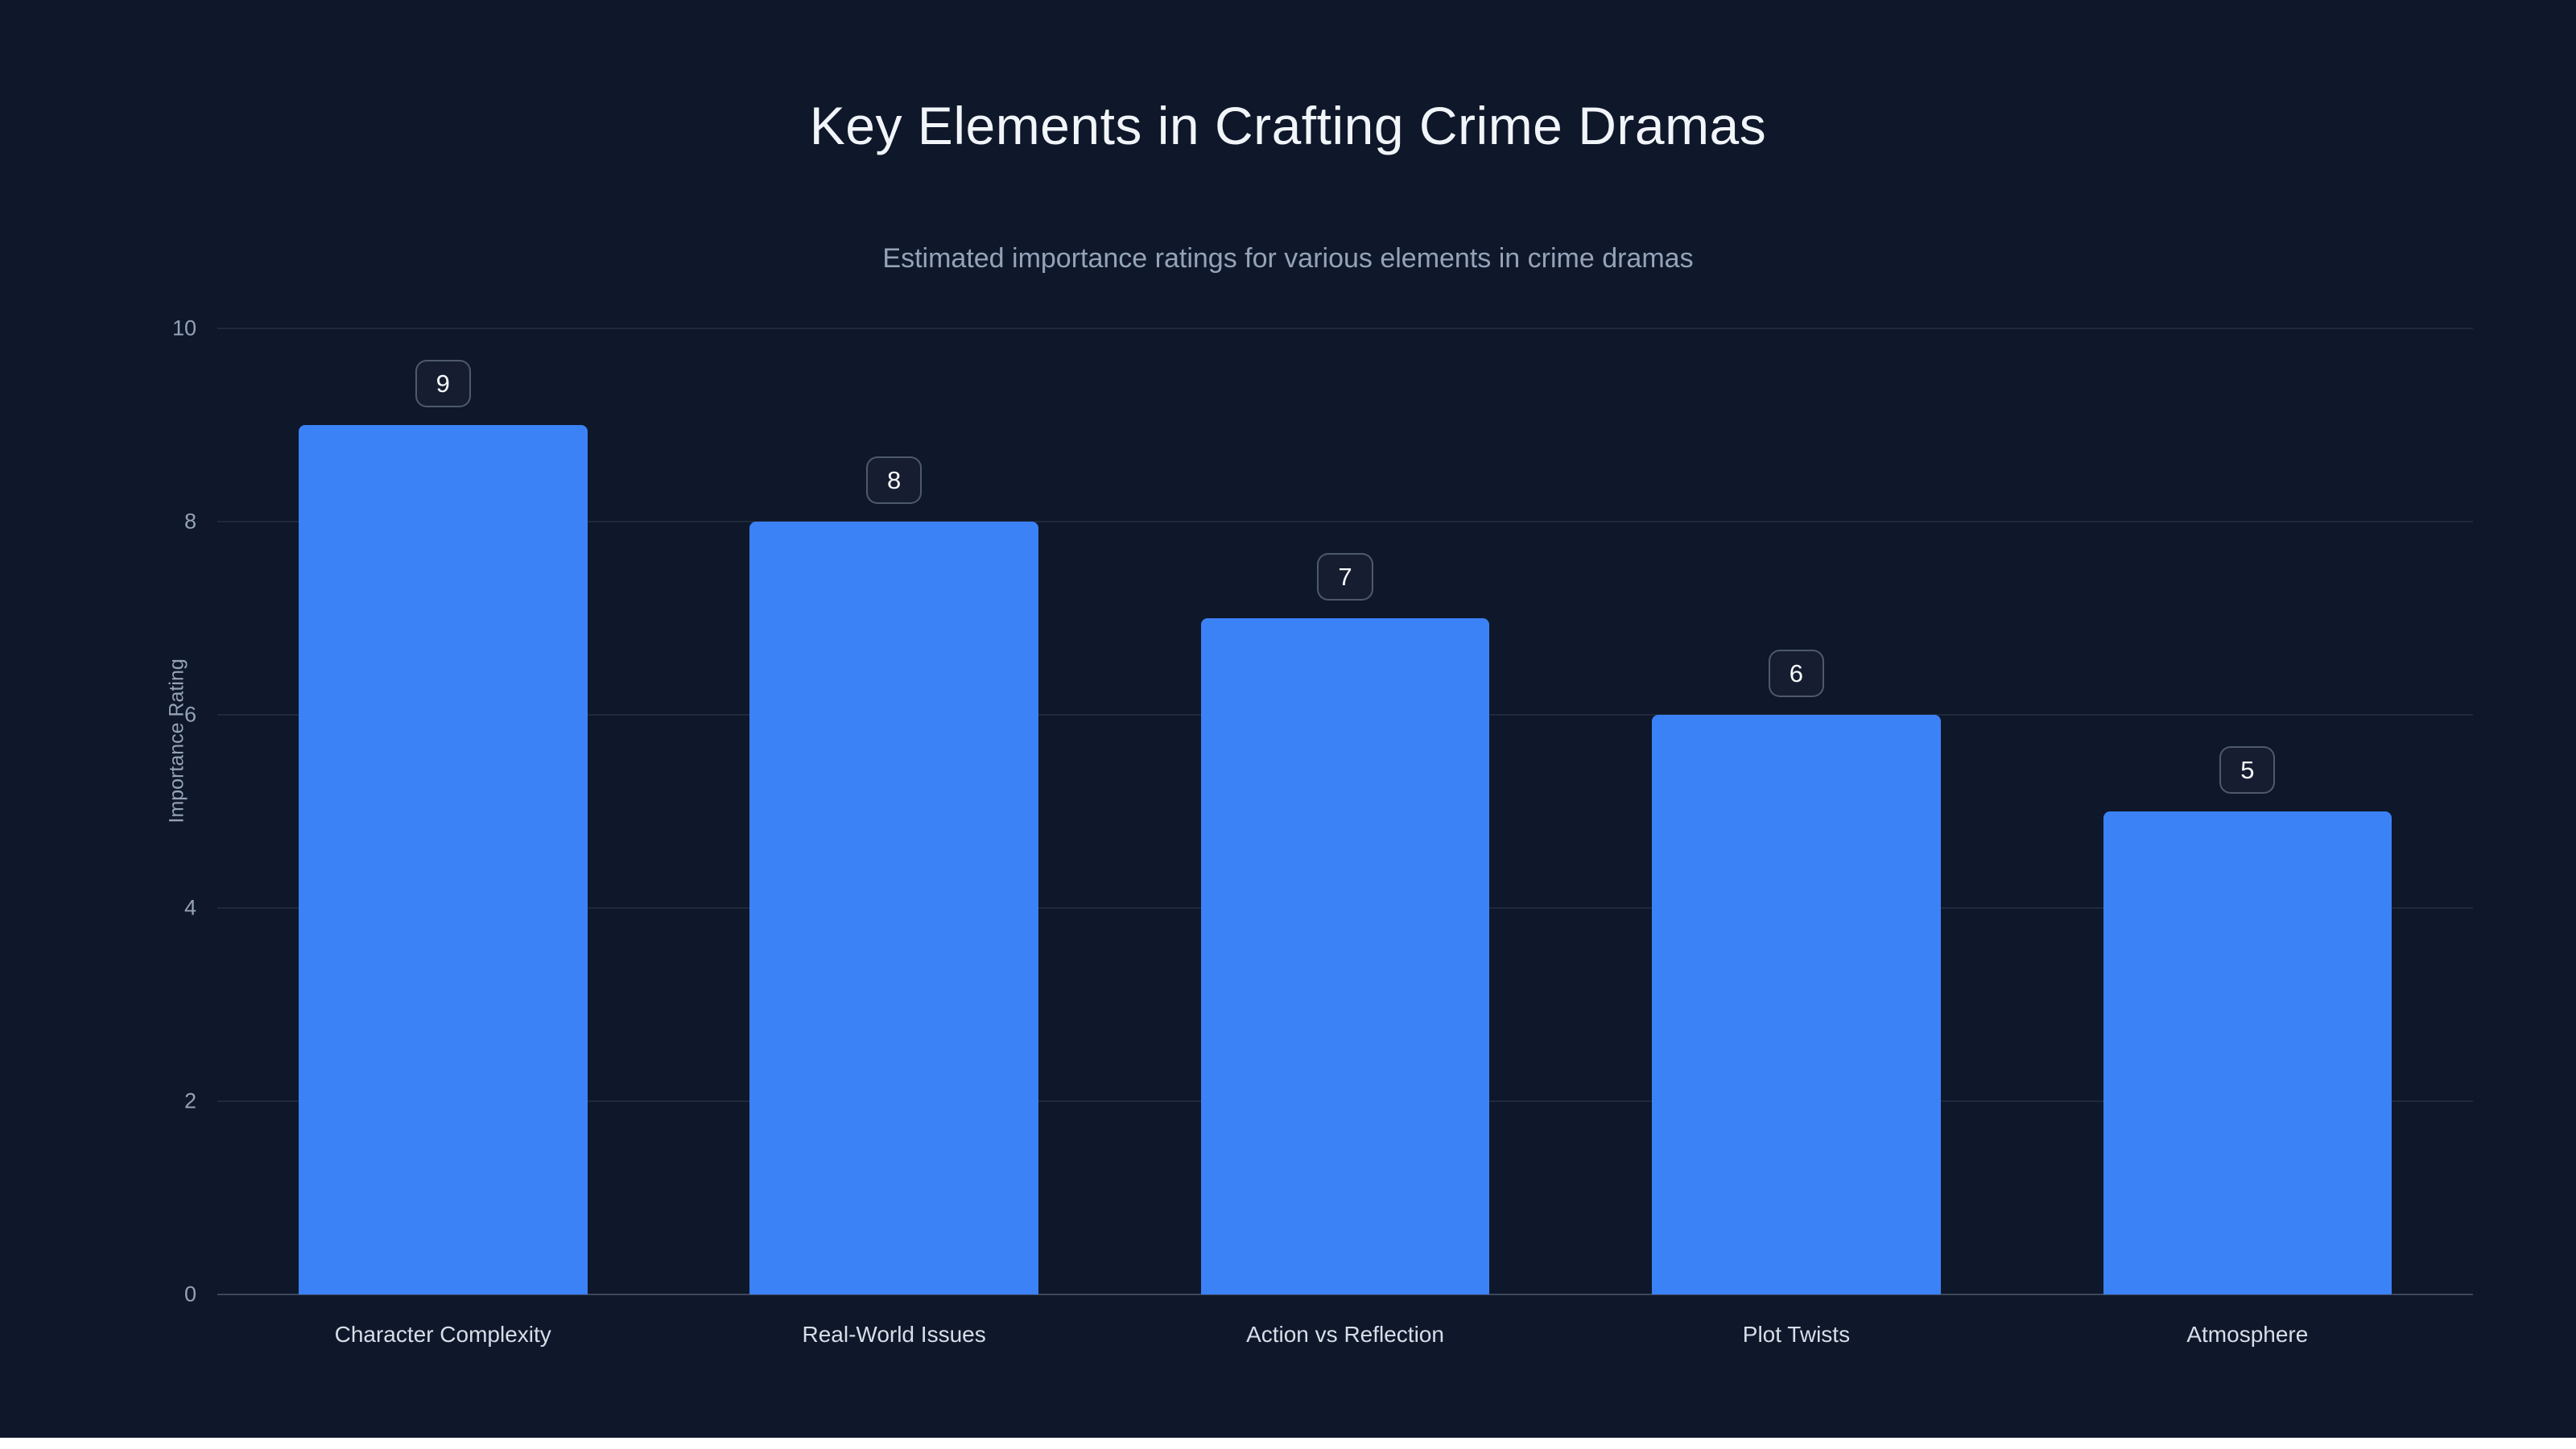 Image resolution: width=2576 pixels, height=1449 pixels. What do you see at coordinates (190, 521) in the screenshot?
I see `y-tick-label: 8` at bounding box center [190, 521].